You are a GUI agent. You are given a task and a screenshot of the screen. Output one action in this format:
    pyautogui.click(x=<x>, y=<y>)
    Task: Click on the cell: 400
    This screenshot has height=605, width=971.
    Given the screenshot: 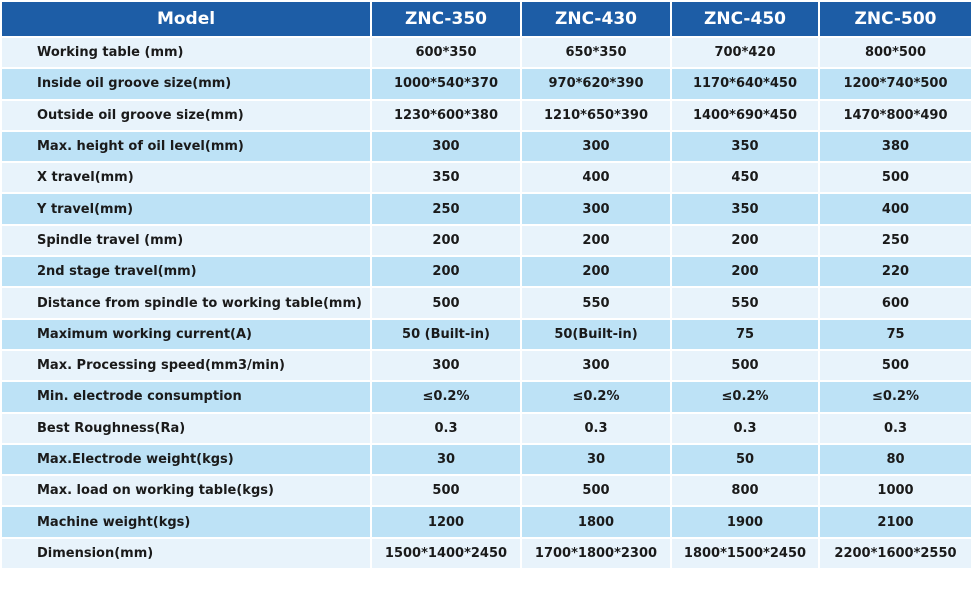 What is the action you would take?
    pyautogui.click(x=596, y=178)
    